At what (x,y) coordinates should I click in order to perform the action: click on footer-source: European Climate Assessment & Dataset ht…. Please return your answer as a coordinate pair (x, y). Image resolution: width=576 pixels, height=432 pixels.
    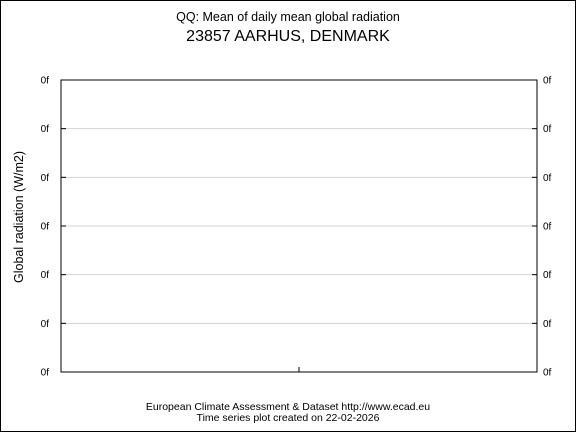
    Looking at the image, I should click on (288, 407).